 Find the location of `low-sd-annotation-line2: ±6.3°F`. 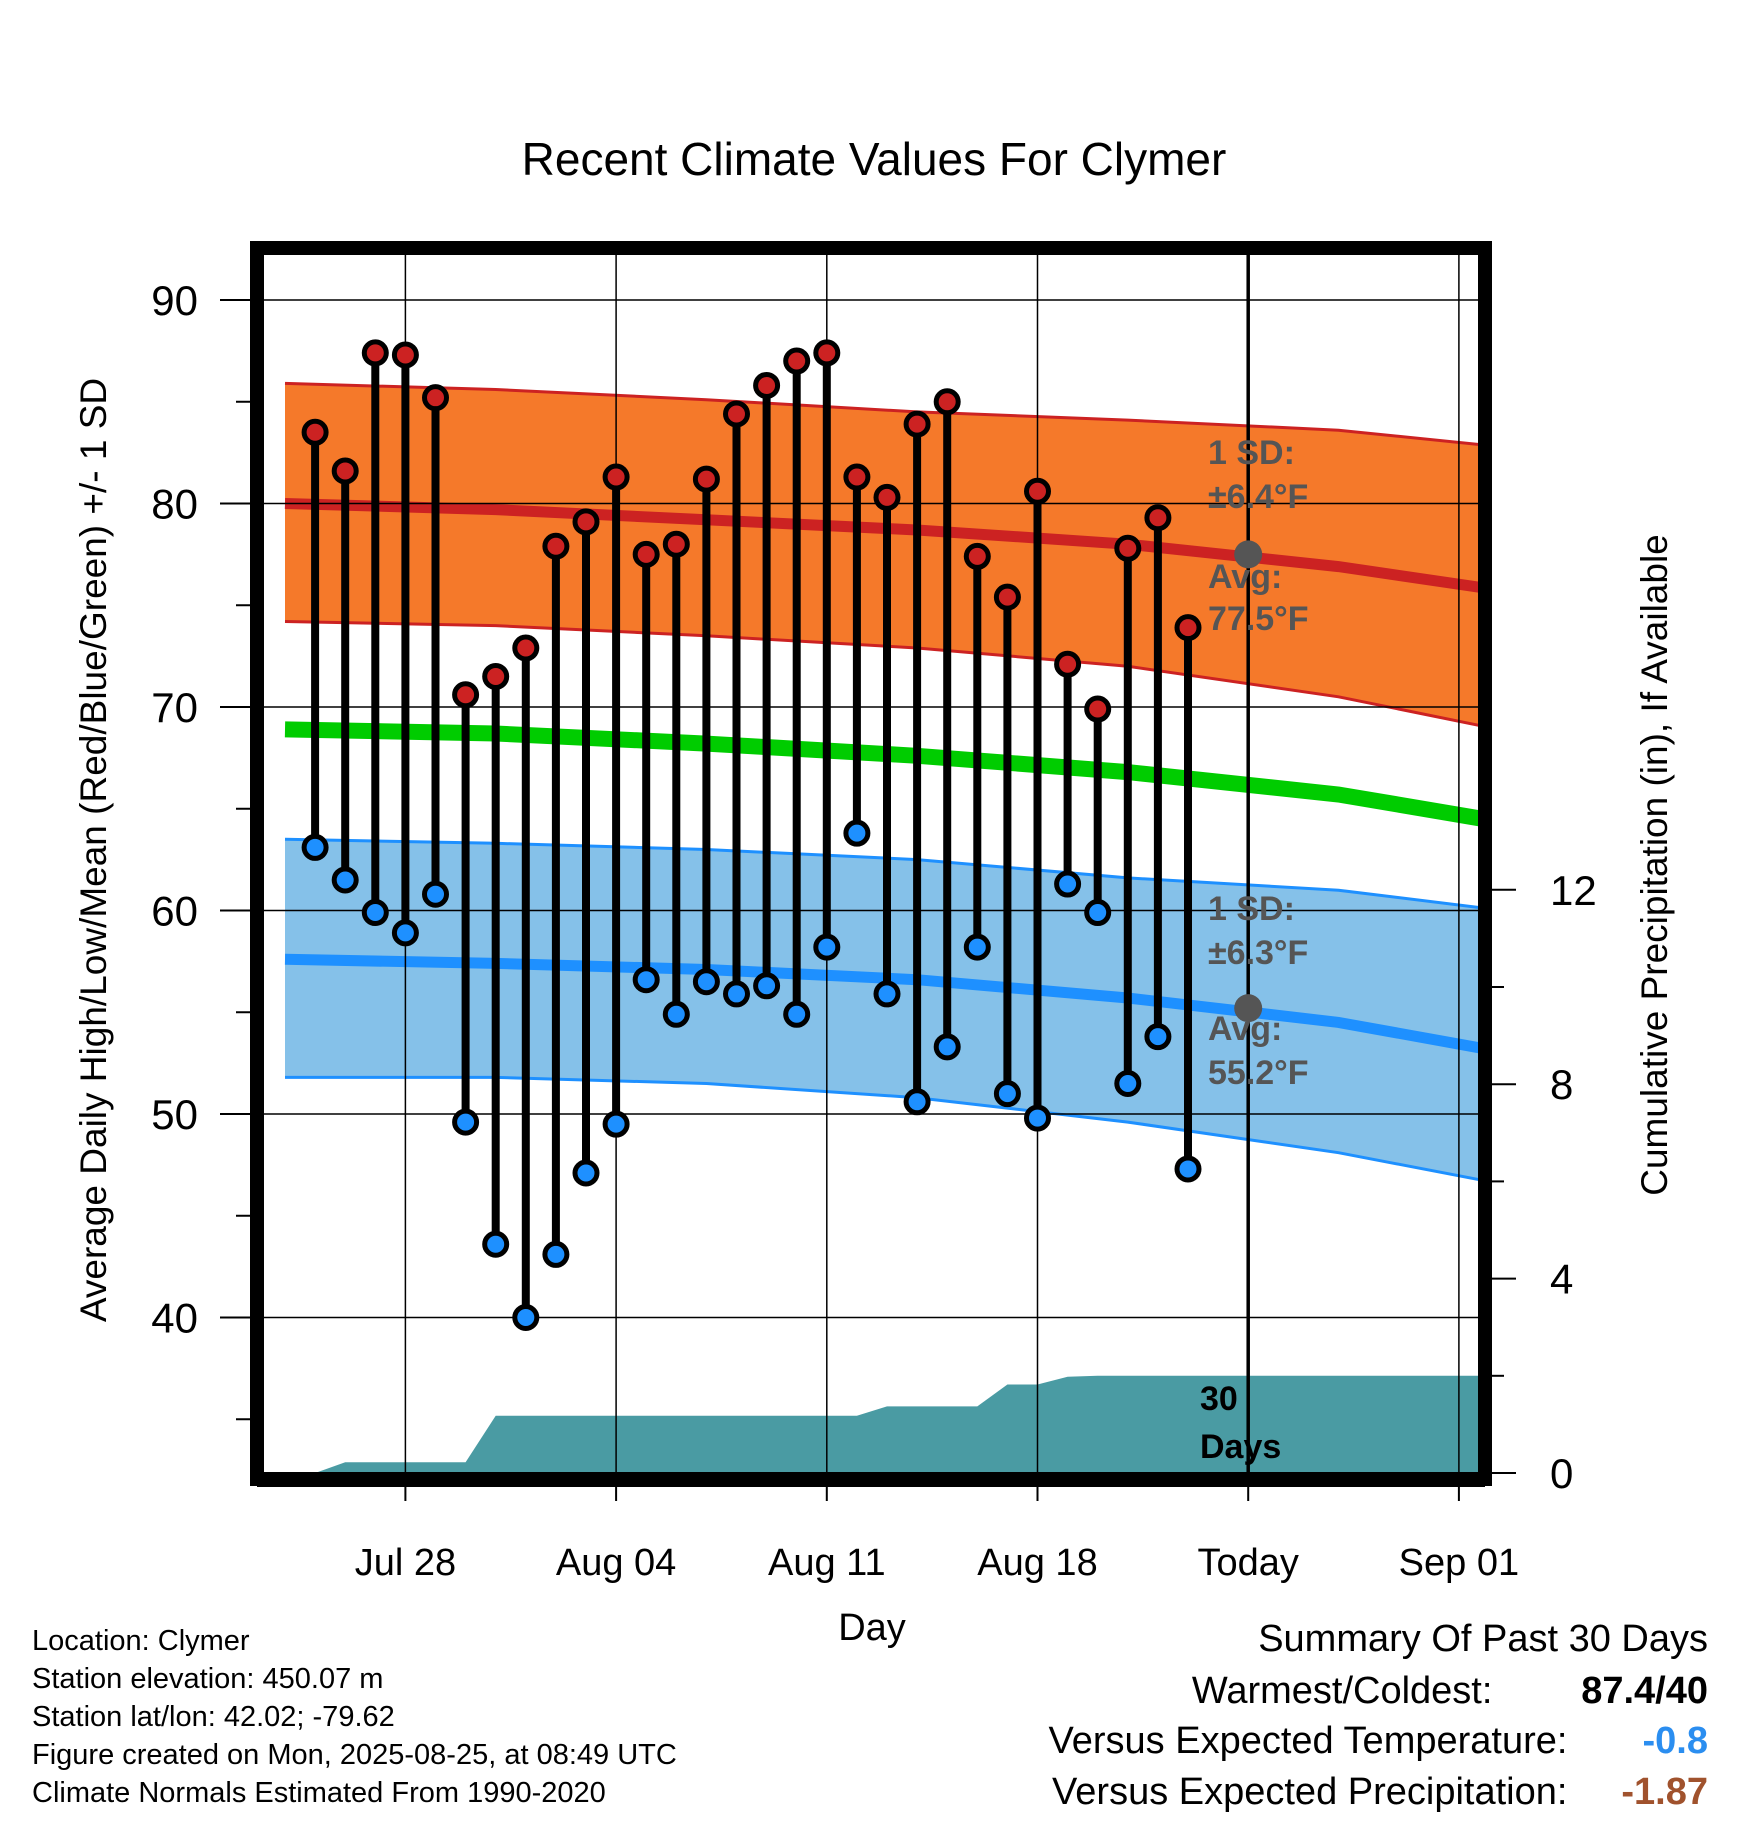

low-sd-annotation-line2: ±6.3°F is located at coordinates (1258, 953).